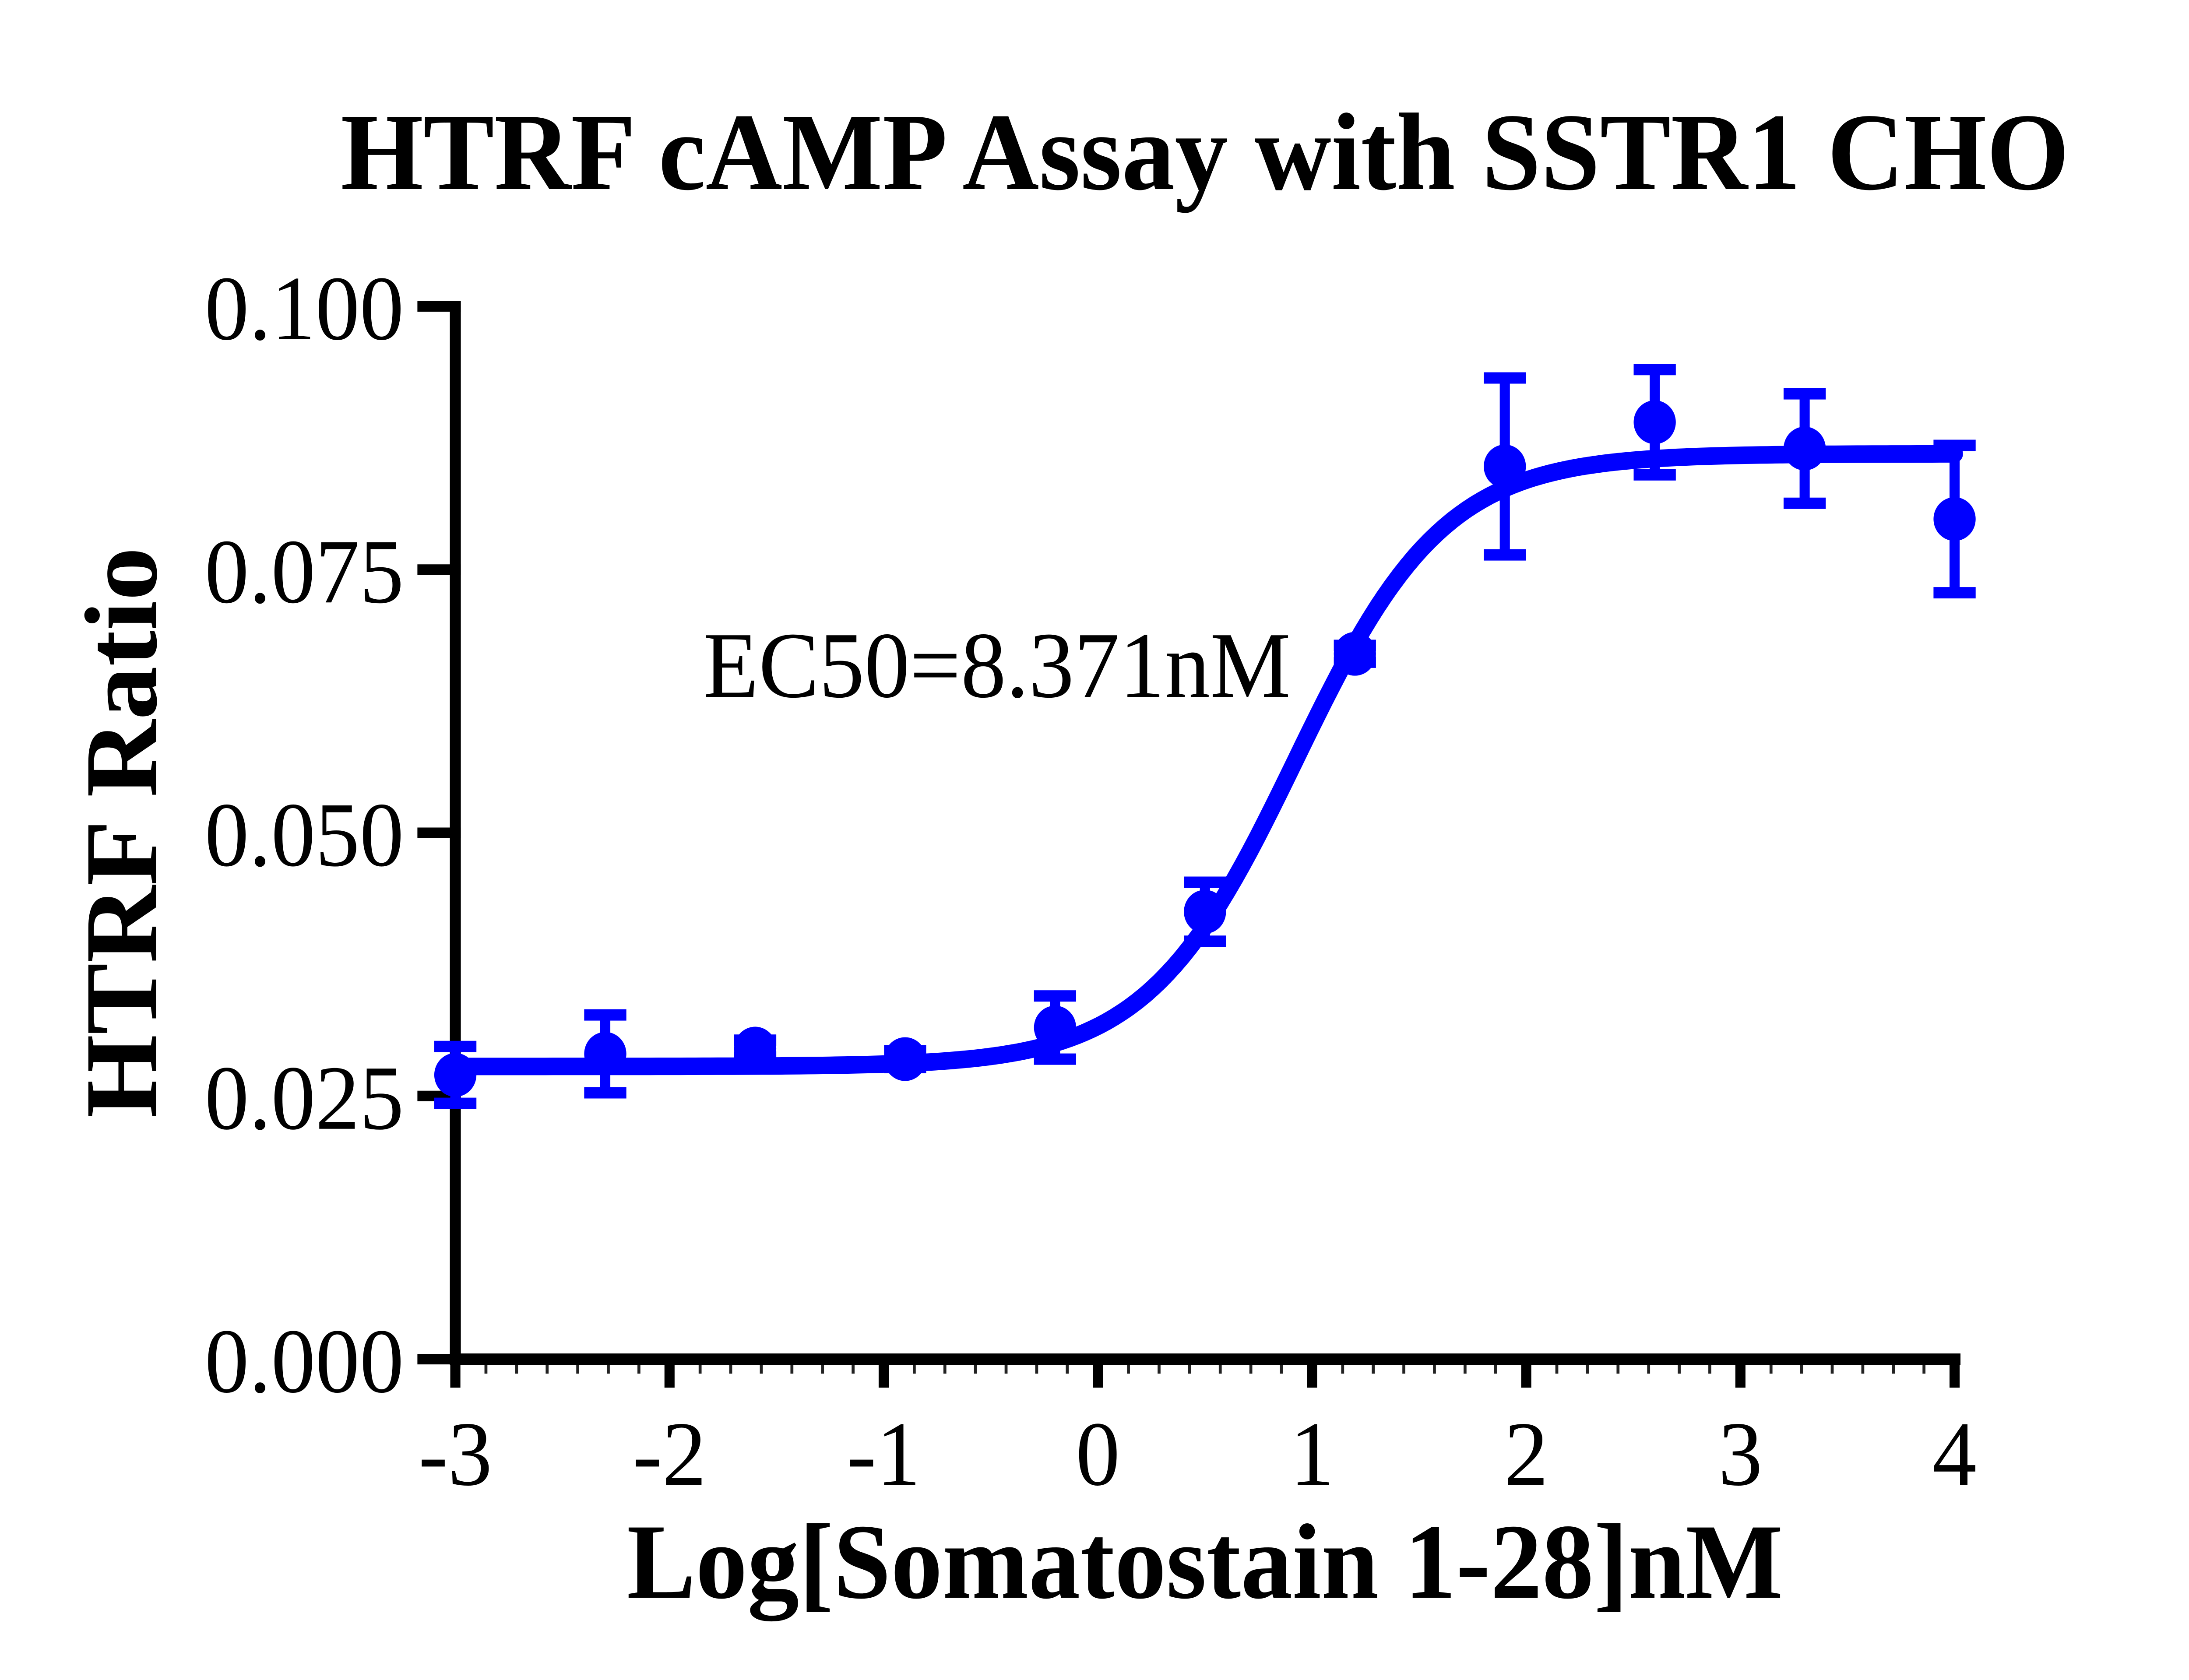  Describe the element at coordinates (1312, 1454) in the screenshot. I see `x-tick-label: 1` at that location.